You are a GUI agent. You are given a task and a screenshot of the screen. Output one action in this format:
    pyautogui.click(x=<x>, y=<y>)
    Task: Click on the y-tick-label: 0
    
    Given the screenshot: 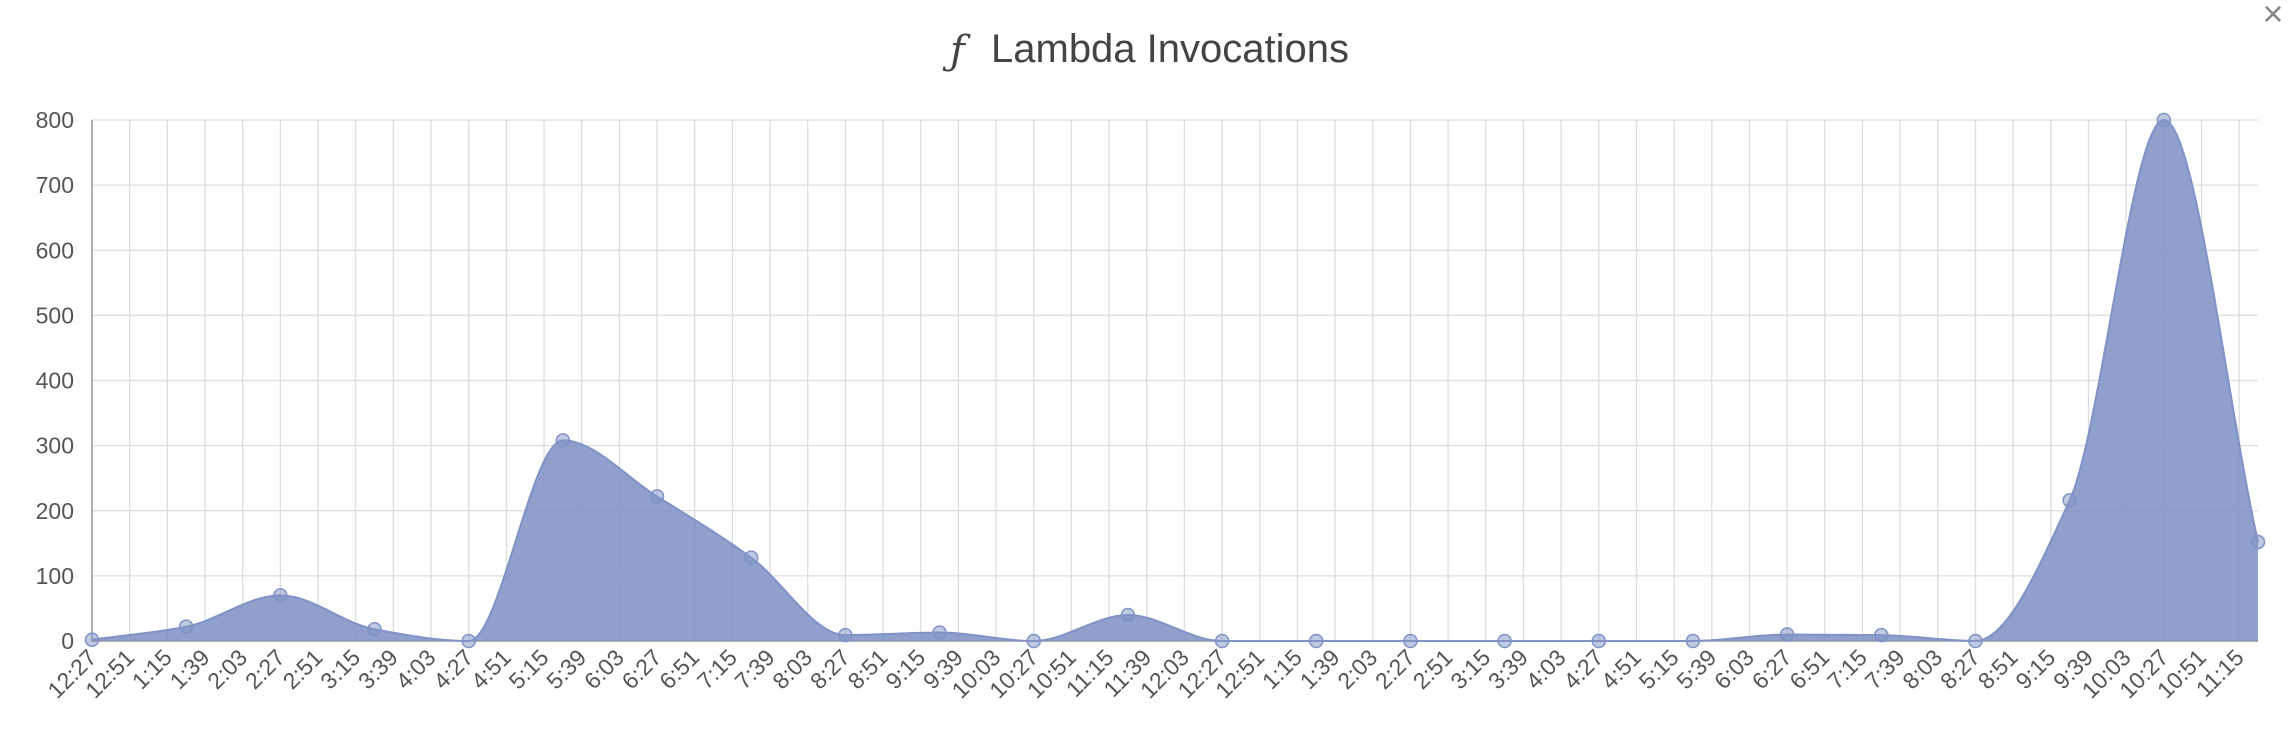 What is the action you would take?
    pyautogui.click(x=67, y=641)
    